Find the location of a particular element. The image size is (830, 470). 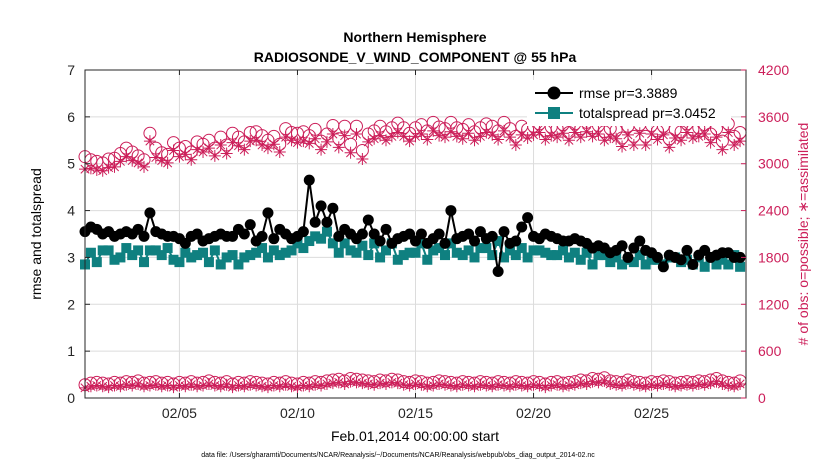

x-tick-label: 02/15 is located at coordinates (415, 413).